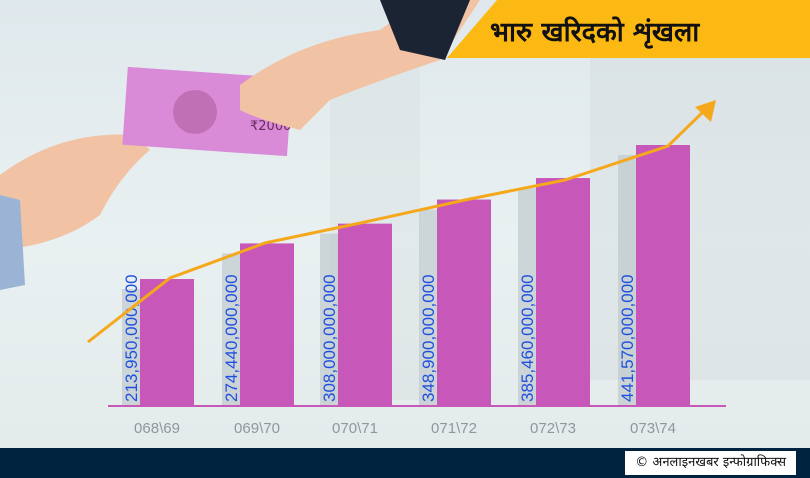 This screenshot has height=478, width=810. Describe the element at coordinates (653, 428) in the screenshot. I see `category-label: 073\74` at that location.